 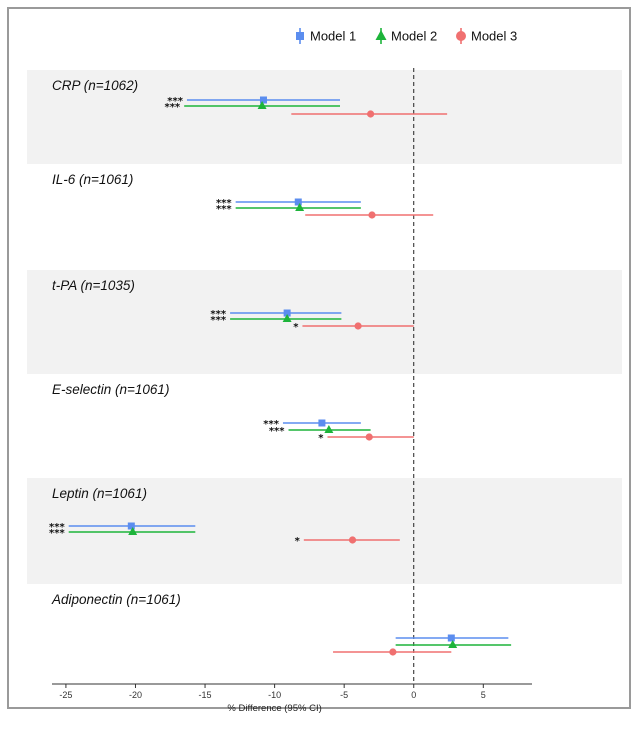 I want to click on legend-label: Model 3, so click(x=494, y=36).